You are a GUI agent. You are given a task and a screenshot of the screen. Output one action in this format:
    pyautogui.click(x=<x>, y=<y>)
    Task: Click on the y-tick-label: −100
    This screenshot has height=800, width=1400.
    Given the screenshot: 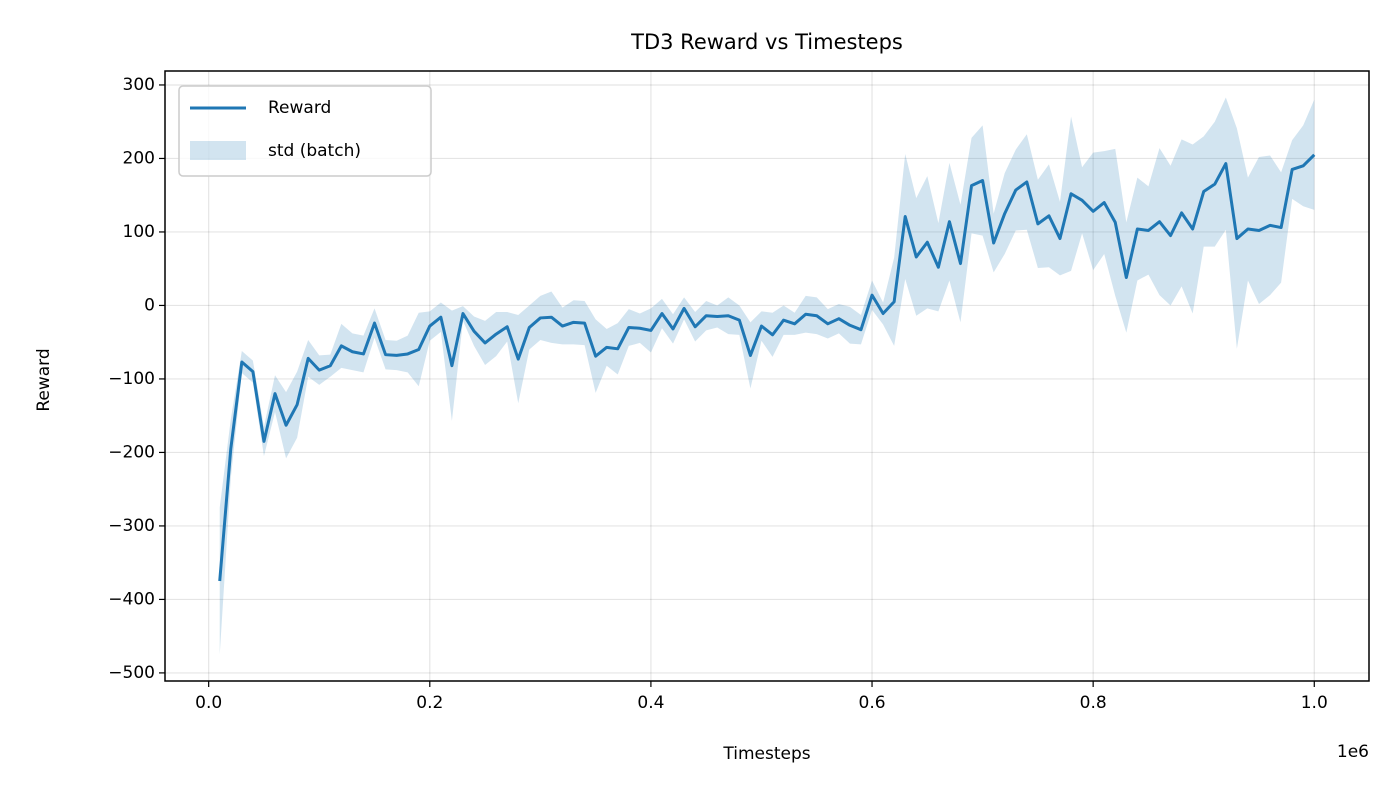 What is the action you would take?
    pyautogui.click(x=131, y=379)
    